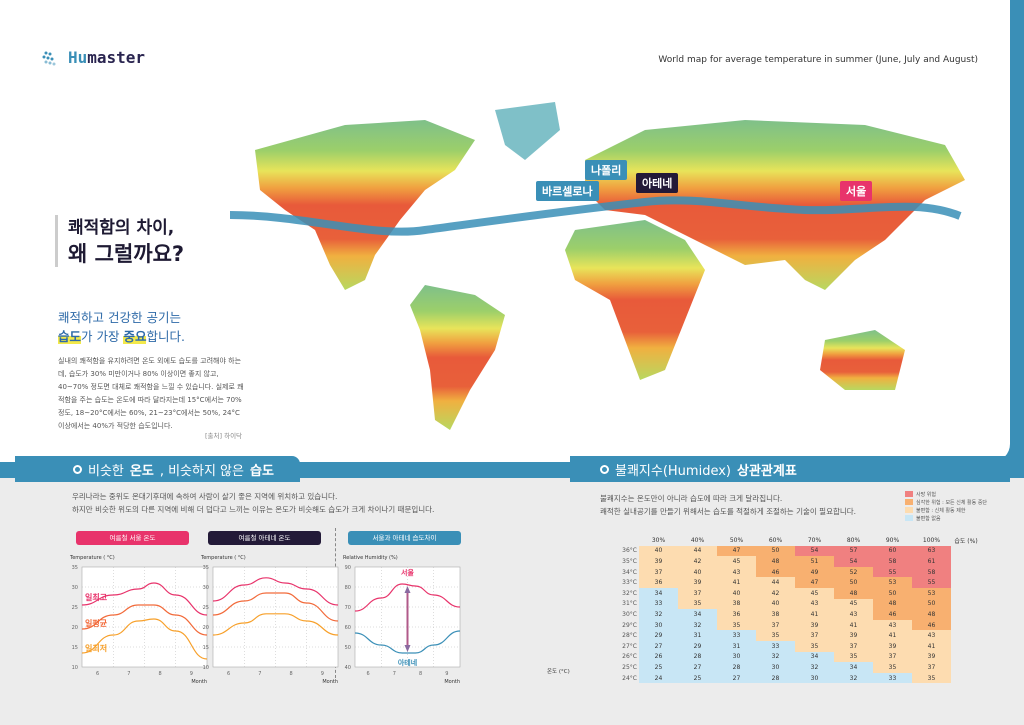  I want to click on subtitle-line1: 쾌적하고 건강한 공기는, so click(119, 317).